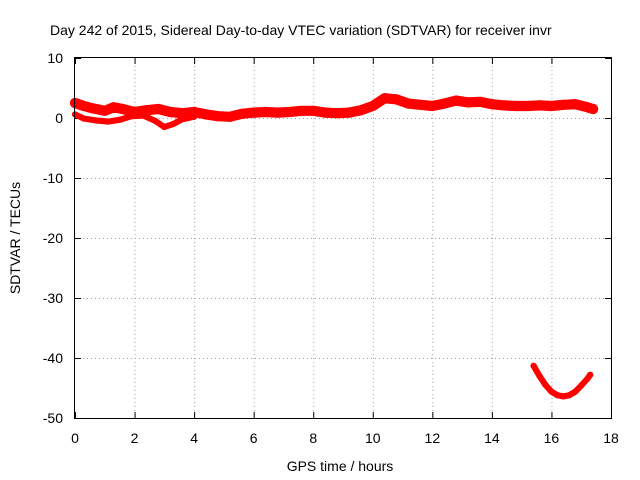 Image resolution: width=640 pixels, height=480 pixels. What do you see at coordinates (15, 238) in the screenshot?
I see `y-axis-label: SDTVAR / TECUs` at bounding box center [15, 238].